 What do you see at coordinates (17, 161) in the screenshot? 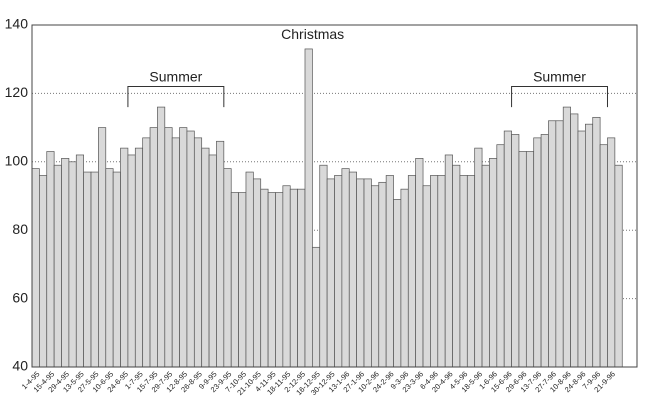
I see `y-tick-label: 100` at bounding box center [17, 161].